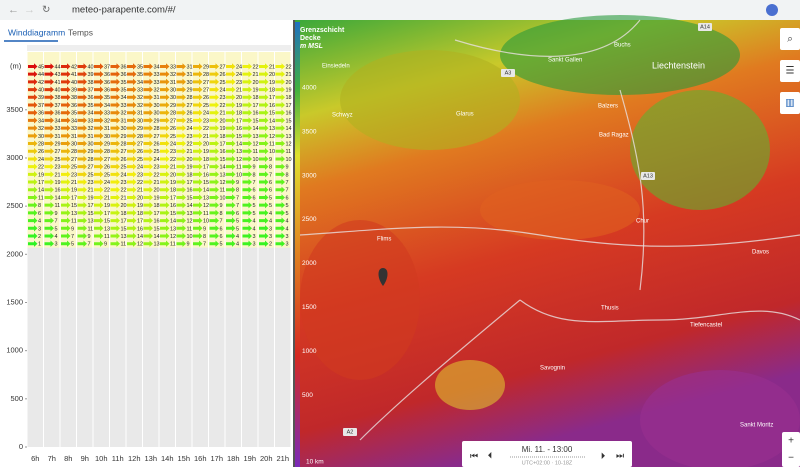  Describe the element at coordinates (603, 455) in the screenshot. I see `playback-button: ⏵` at that location.